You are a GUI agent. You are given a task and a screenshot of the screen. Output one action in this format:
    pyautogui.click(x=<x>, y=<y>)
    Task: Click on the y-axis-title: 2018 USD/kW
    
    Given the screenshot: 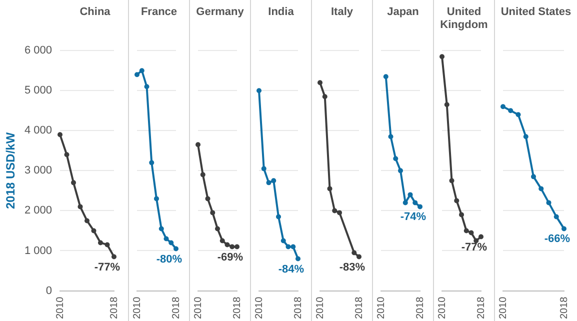 What is the action you would take?
    pyautogui.click(x=11, y=171)
    